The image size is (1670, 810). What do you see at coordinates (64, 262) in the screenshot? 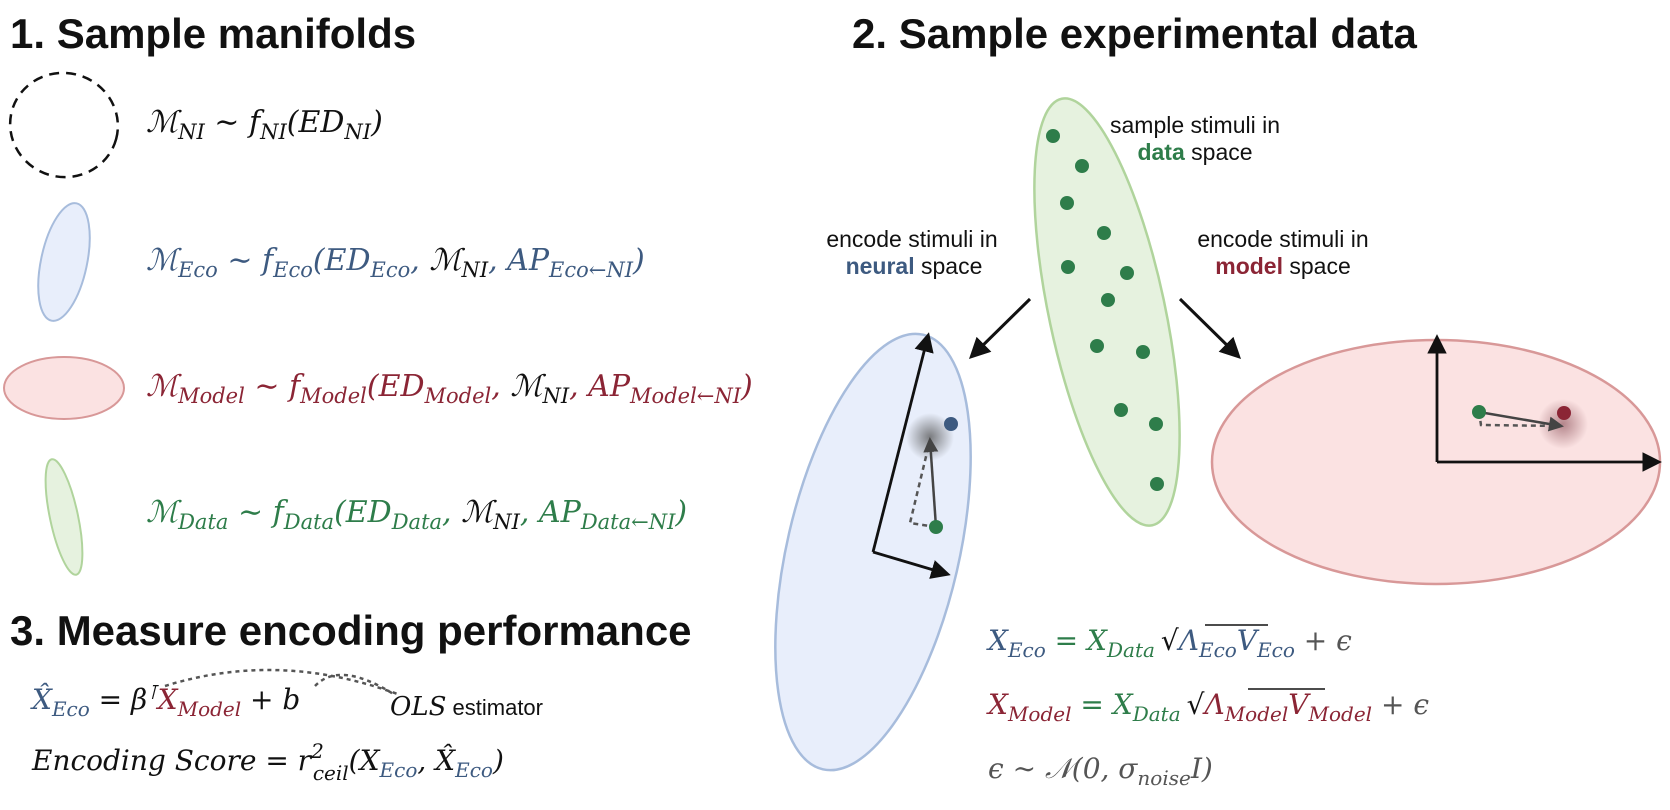
I see `manifold-eco-shape` at bounding box center [64, 262].